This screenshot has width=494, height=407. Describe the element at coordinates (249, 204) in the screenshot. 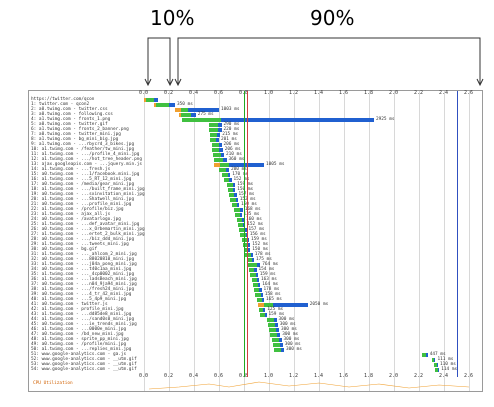

I see `request-duration: 150 ms` at that location.